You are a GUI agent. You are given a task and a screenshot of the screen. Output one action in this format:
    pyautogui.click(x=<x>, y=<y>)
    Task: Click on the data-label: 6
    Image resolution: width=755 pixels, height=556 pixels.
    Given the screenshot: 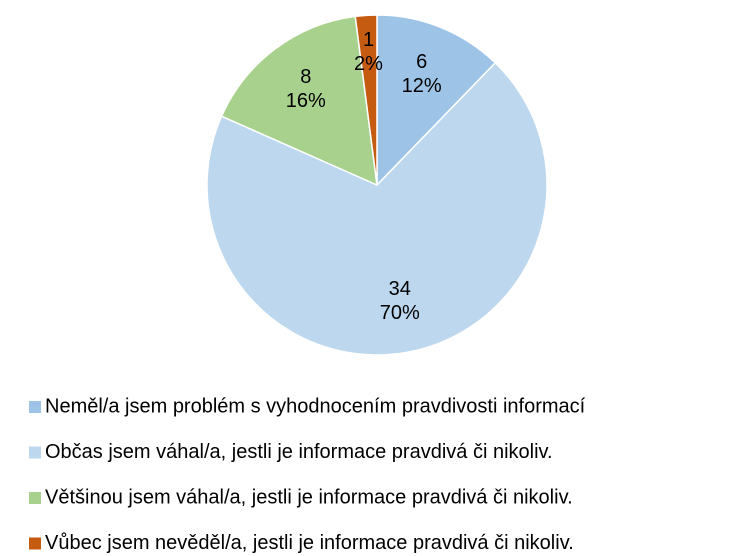 What is the action you would take?
    pyautogui.click(x=421, y=62)
    